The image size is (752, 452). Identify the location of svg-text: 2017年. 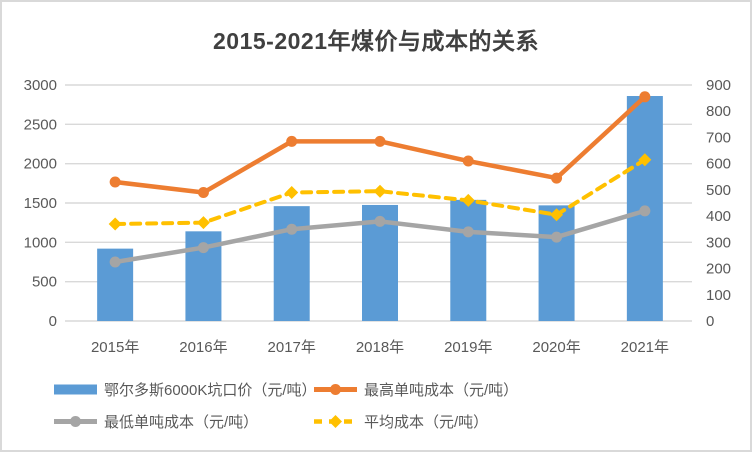
(292, 347).